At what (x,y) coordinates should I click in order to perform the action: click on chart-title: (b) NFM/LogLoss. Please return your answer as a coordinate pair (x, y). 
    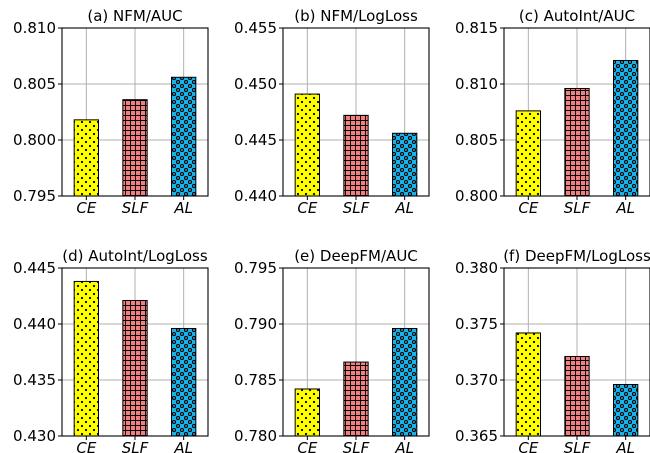
    Looking at the image, I should click on (356, 16).